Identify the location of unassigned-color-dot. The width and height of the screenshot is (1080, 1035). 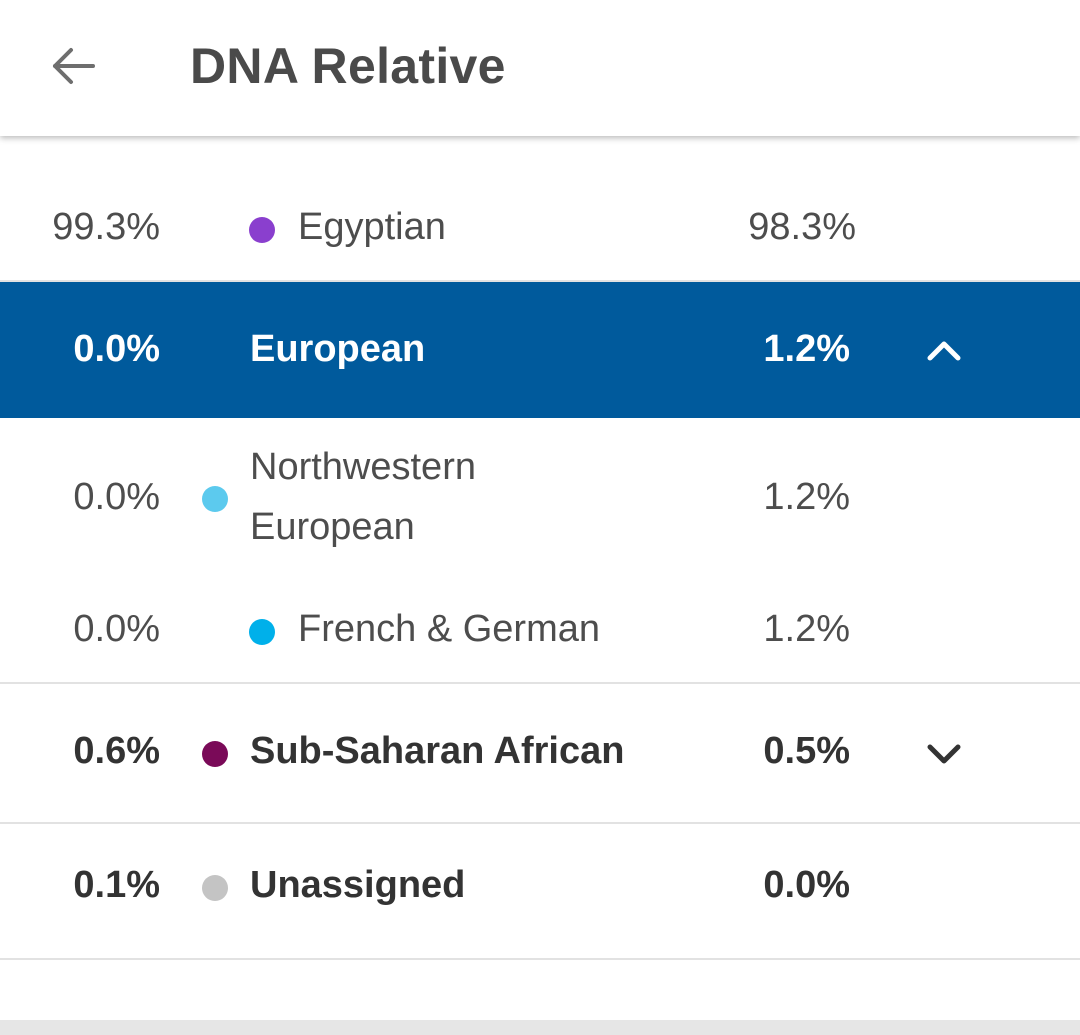
(215, 888).